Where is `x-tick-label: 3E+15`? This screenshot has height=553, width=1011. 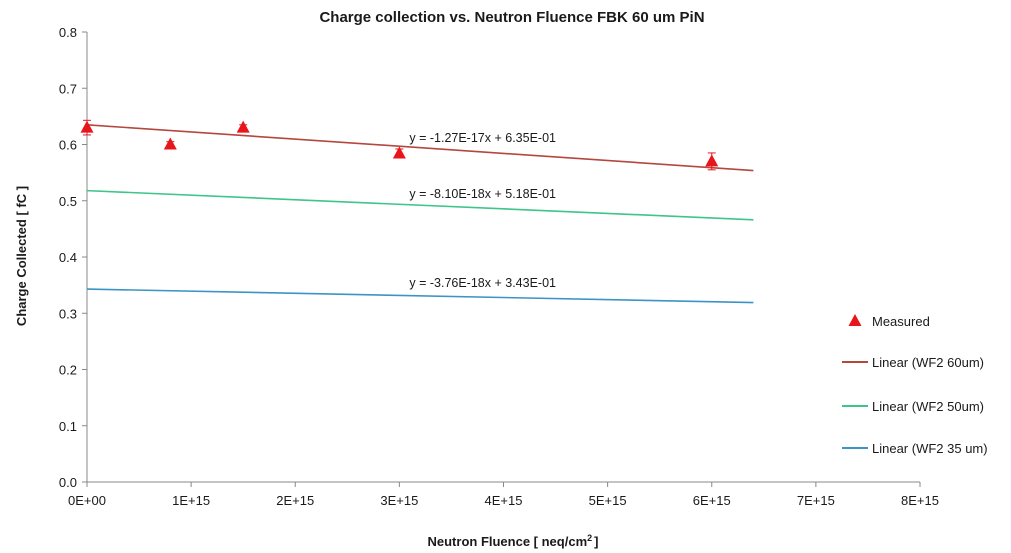 x-tick-label: 3E+15 is located at coordinates (399, 500).